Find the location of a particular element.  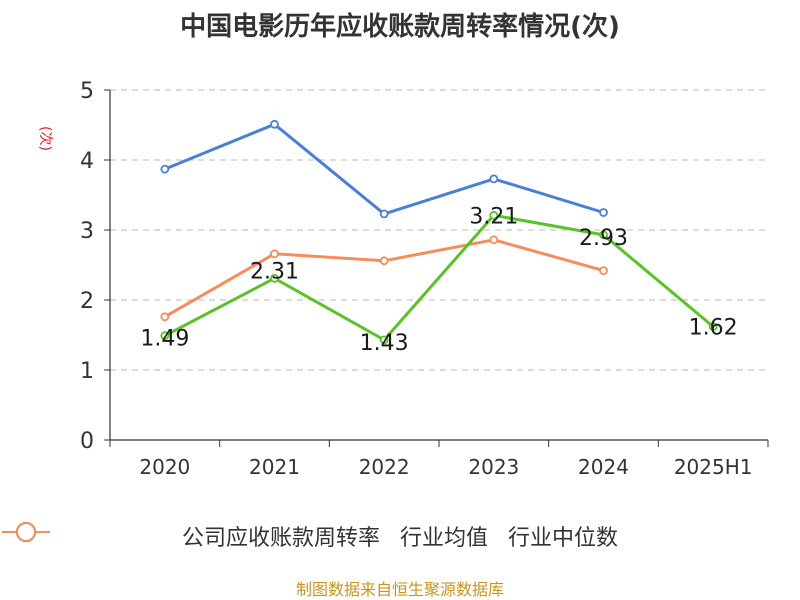

data-label: 1.62 is located at coordinates (713, 328).